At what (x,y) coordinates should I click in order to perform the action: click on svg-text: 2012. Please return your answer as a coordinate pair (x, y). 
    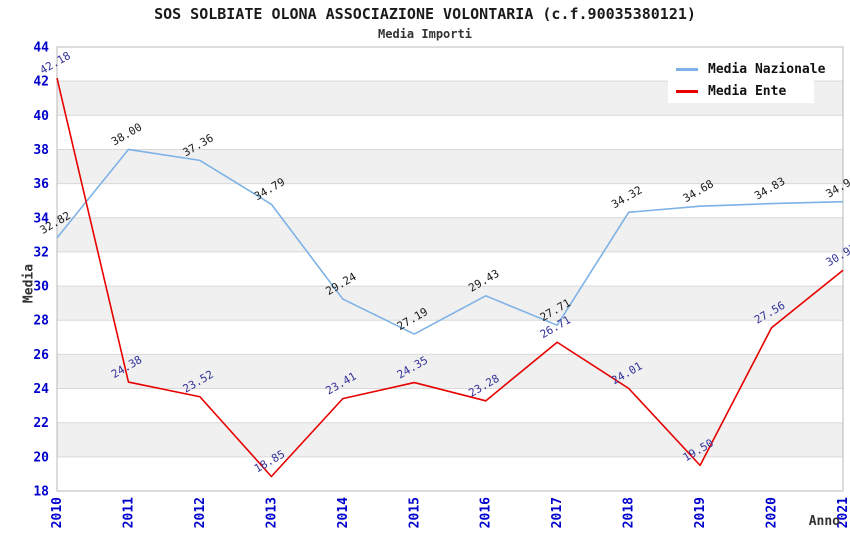
    Looking at the image, I should click on (200, 512).